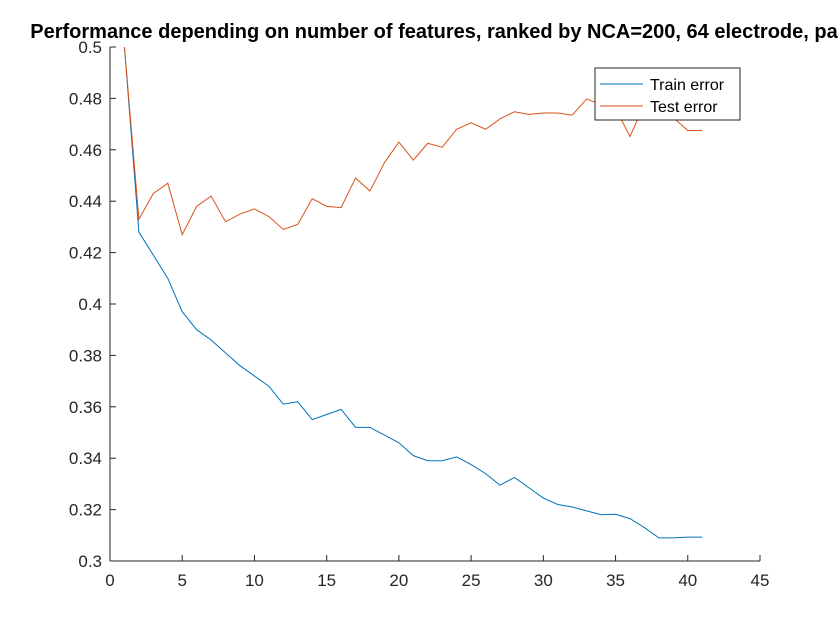 The width and height of the screenshot is (840, 630). I want to click on y-tick-label: 0.38, so click(85, 355).